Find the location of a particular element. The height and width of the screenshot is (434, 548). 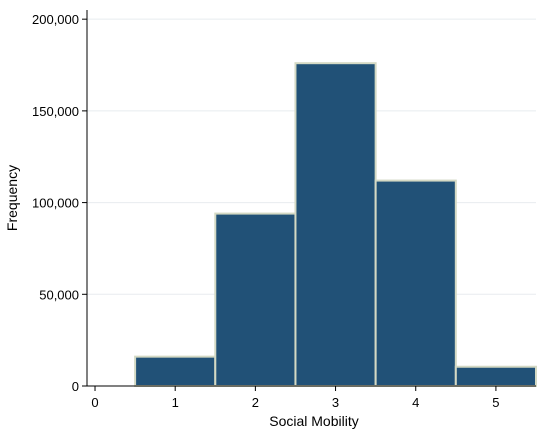

y-tick-label: 100,000 is located at coordinates (55, 203).